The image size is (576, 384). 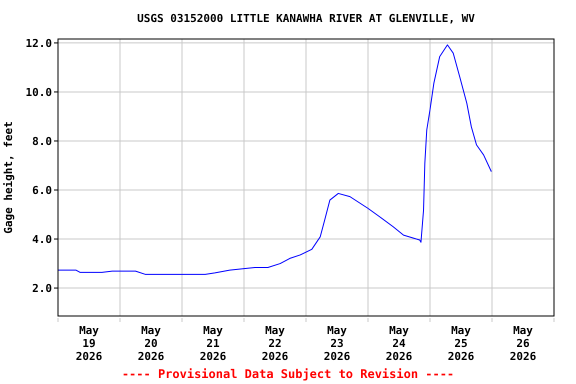 What do you see at coordinates (275, 343) in the screenshot?
I see `x-tick-label: May 22 2026` at bounding box center [275, 343].